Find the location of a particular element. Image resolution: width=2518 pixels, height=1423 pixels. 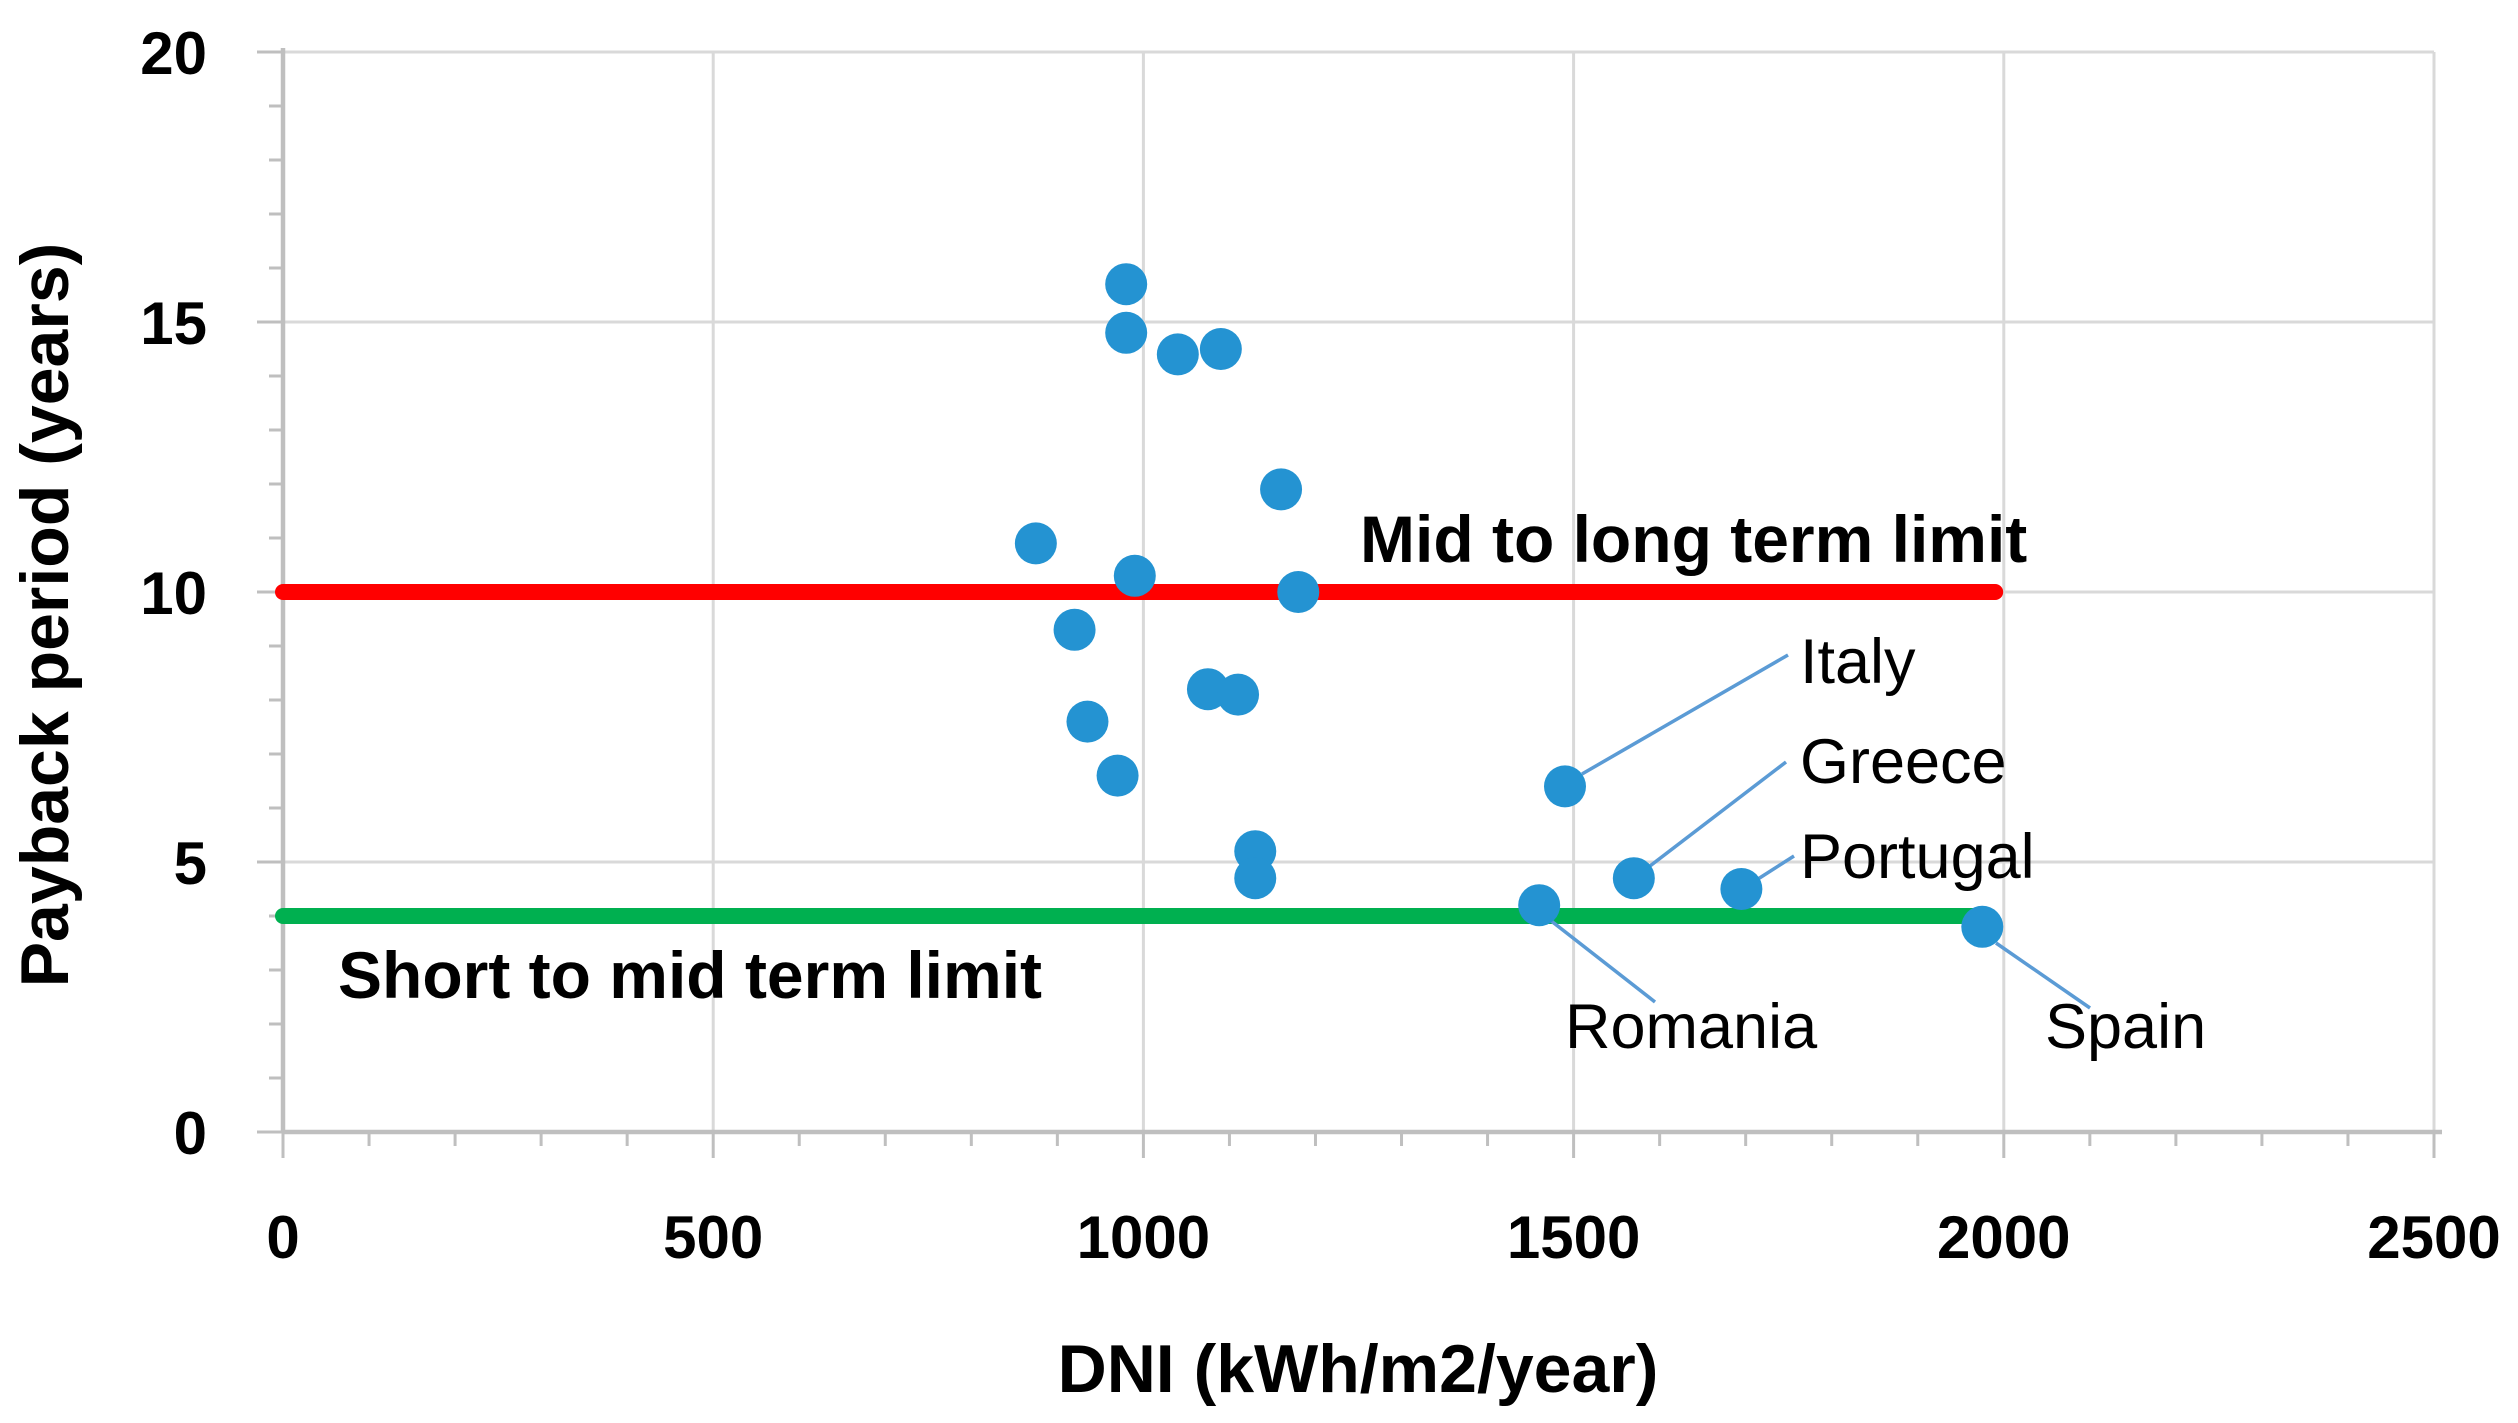

y-tick-label-20: 20 is located at coordinates (173, 53).